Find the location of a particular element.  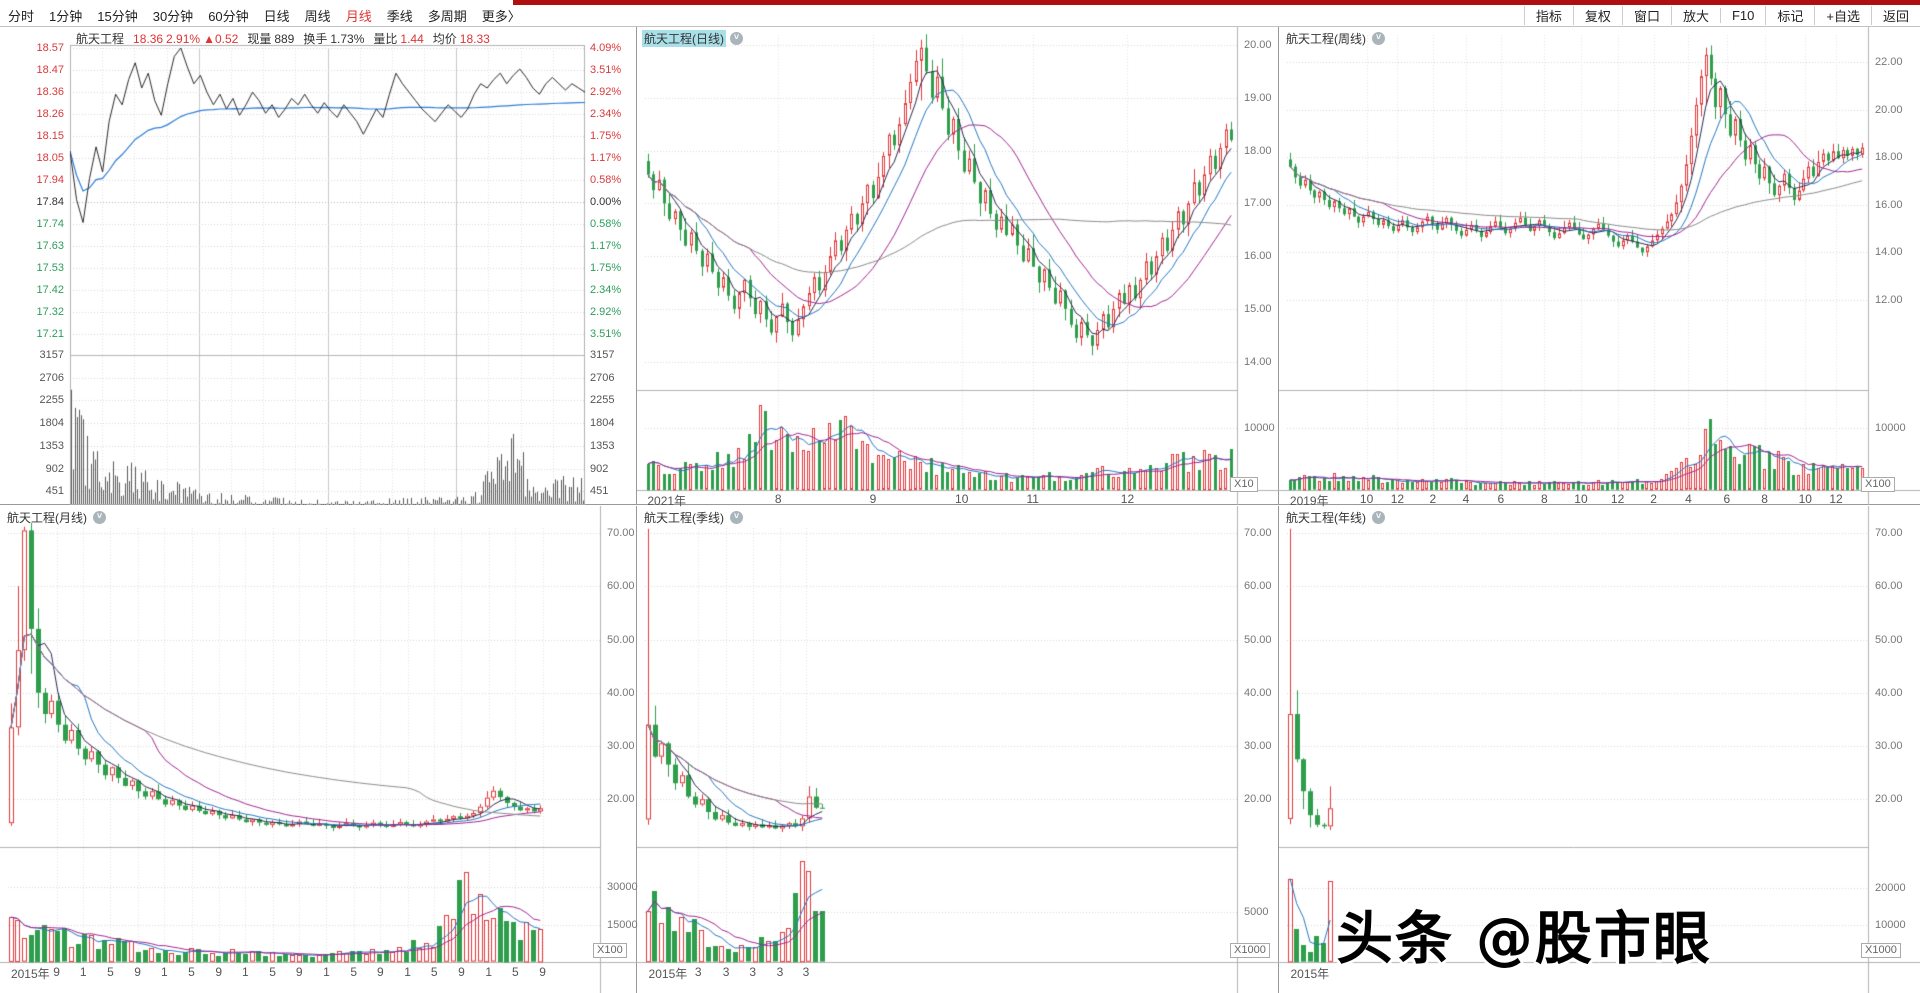

axis-label: 18.05 is located at coordinates (50, 158).